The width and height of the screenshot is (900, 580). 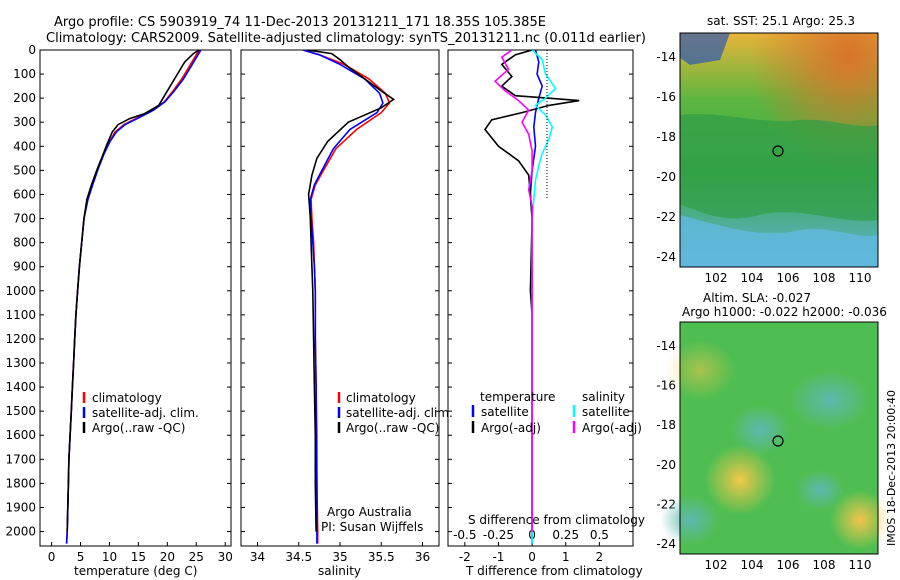 What do you see at coordinates (372, 527) in the screenshot?
I see `credit-line2: PI: Susan Wijffels` at bounding box center [372, 527].